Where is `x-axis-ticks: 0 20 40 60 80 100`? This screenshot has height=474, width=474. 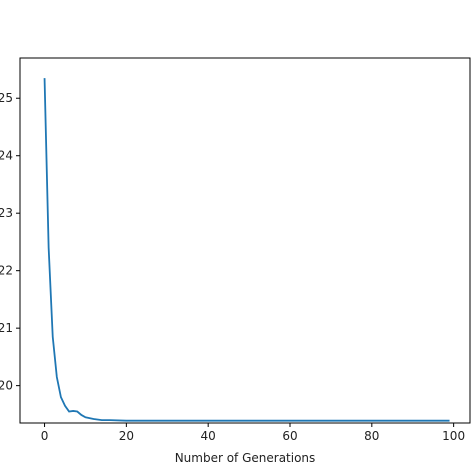
x-axis-ticks: 0 20 40 60 80 100 is located at coordinates (253, 433).